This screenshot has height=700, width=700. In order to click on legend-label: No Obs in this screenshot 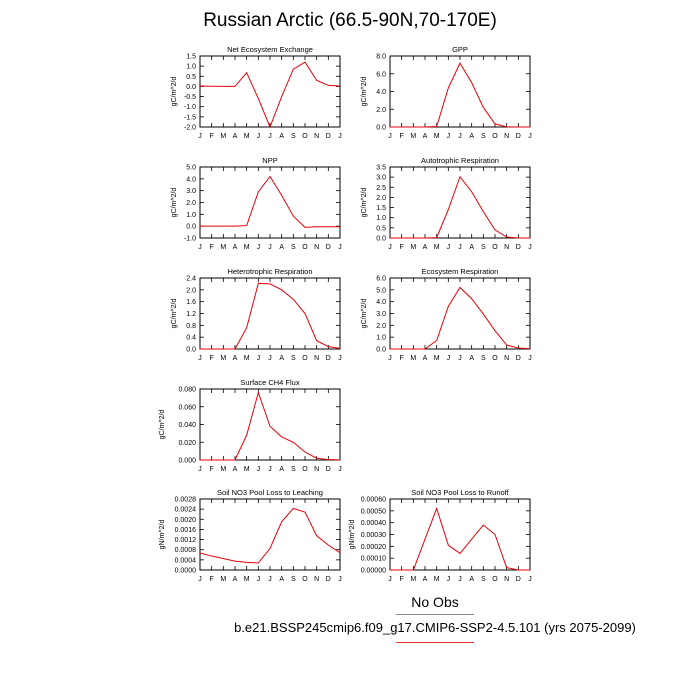, I will do `click(435, 602)`.